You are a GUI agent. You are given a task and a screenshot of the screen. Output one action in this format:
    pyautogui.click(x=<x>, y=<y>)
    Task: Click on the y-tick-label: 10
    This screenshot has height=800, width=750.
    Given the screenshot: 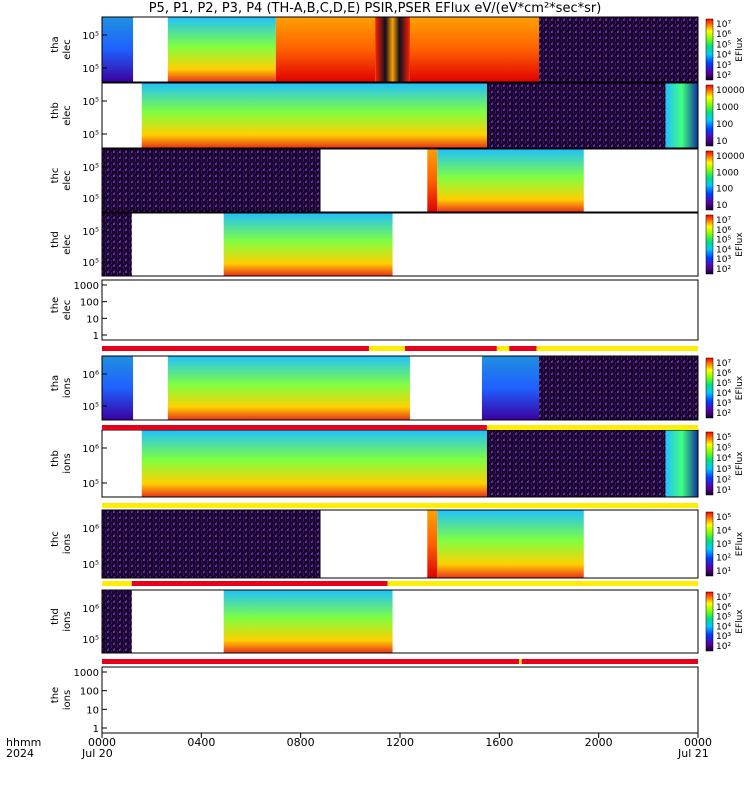 What is the action you would take?
    pyautogui.click(x=92, y=319)
    